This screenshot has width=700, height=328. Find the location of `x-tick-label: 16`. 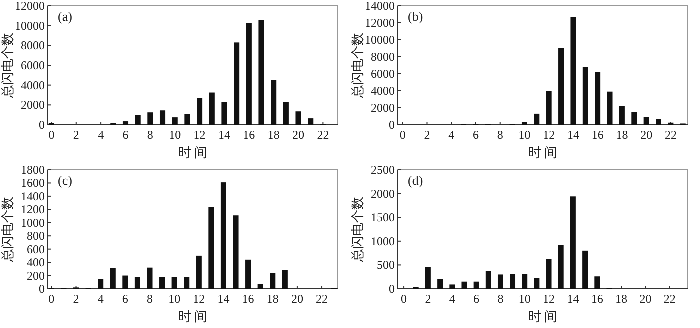

x-tick-label: 16 is located at coordinates (248, 299).